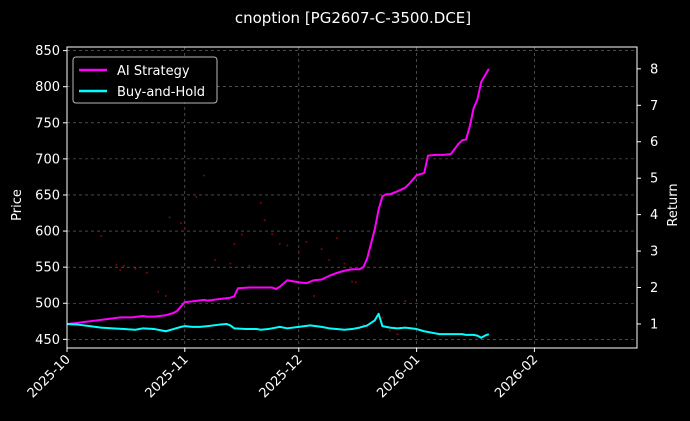  What do you see at coordinates (47, 304) in the screenshot?
I see `left-tick-label: 500` at bounding box center [47, 304].